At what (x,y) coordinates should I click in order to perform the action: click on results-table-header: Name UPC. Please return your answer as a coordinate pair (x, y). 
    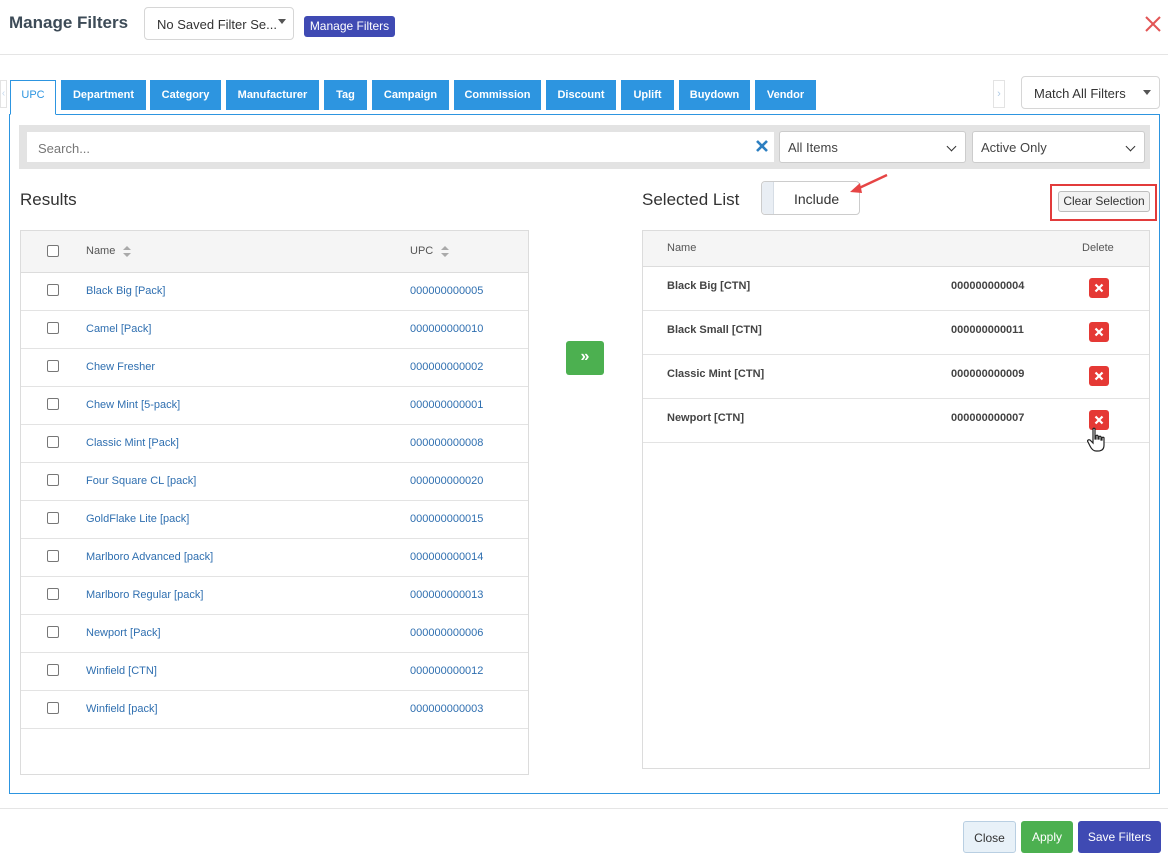
    Looking at the image, I should click on (274, 252).